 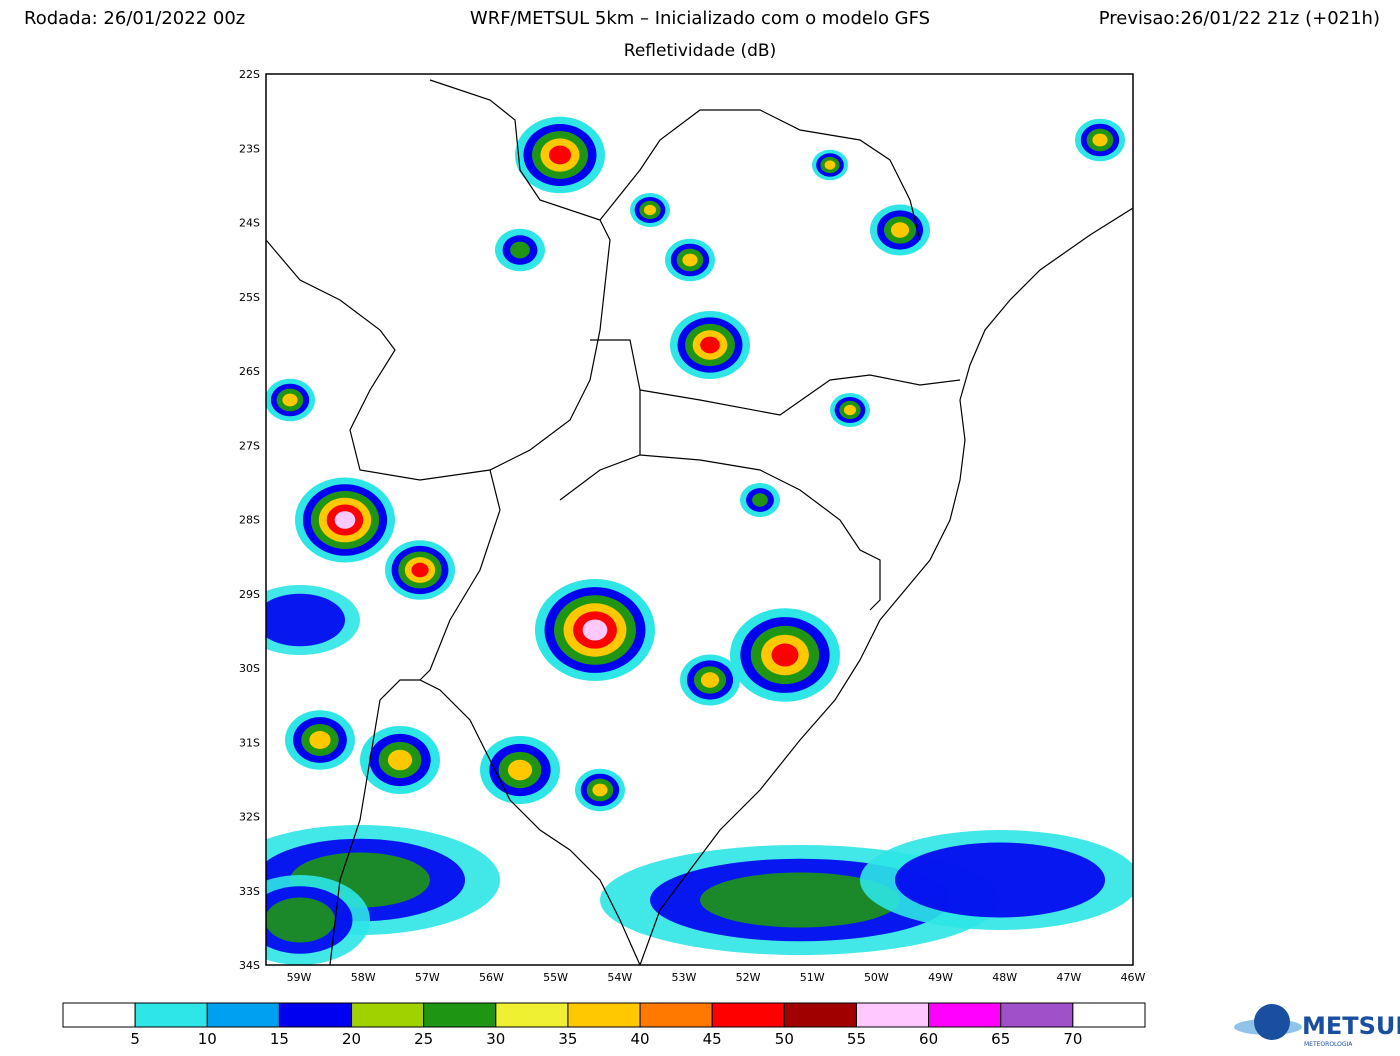 What do you see at coordinates (249, 223) in the screenshot?
I see `lat-label: 24S` at bounding box center [249, 223].